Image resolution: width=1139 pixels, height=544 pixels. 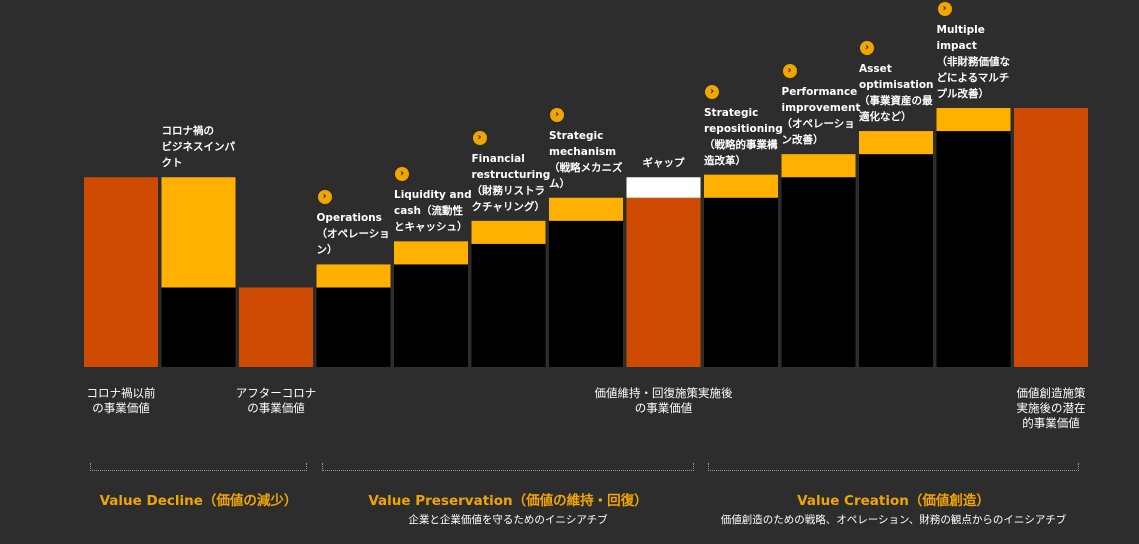 What do you see at coordinates (353, 327) in the screenshot?
I see `bar-3-cumulative` at bounding box center [353, 327].